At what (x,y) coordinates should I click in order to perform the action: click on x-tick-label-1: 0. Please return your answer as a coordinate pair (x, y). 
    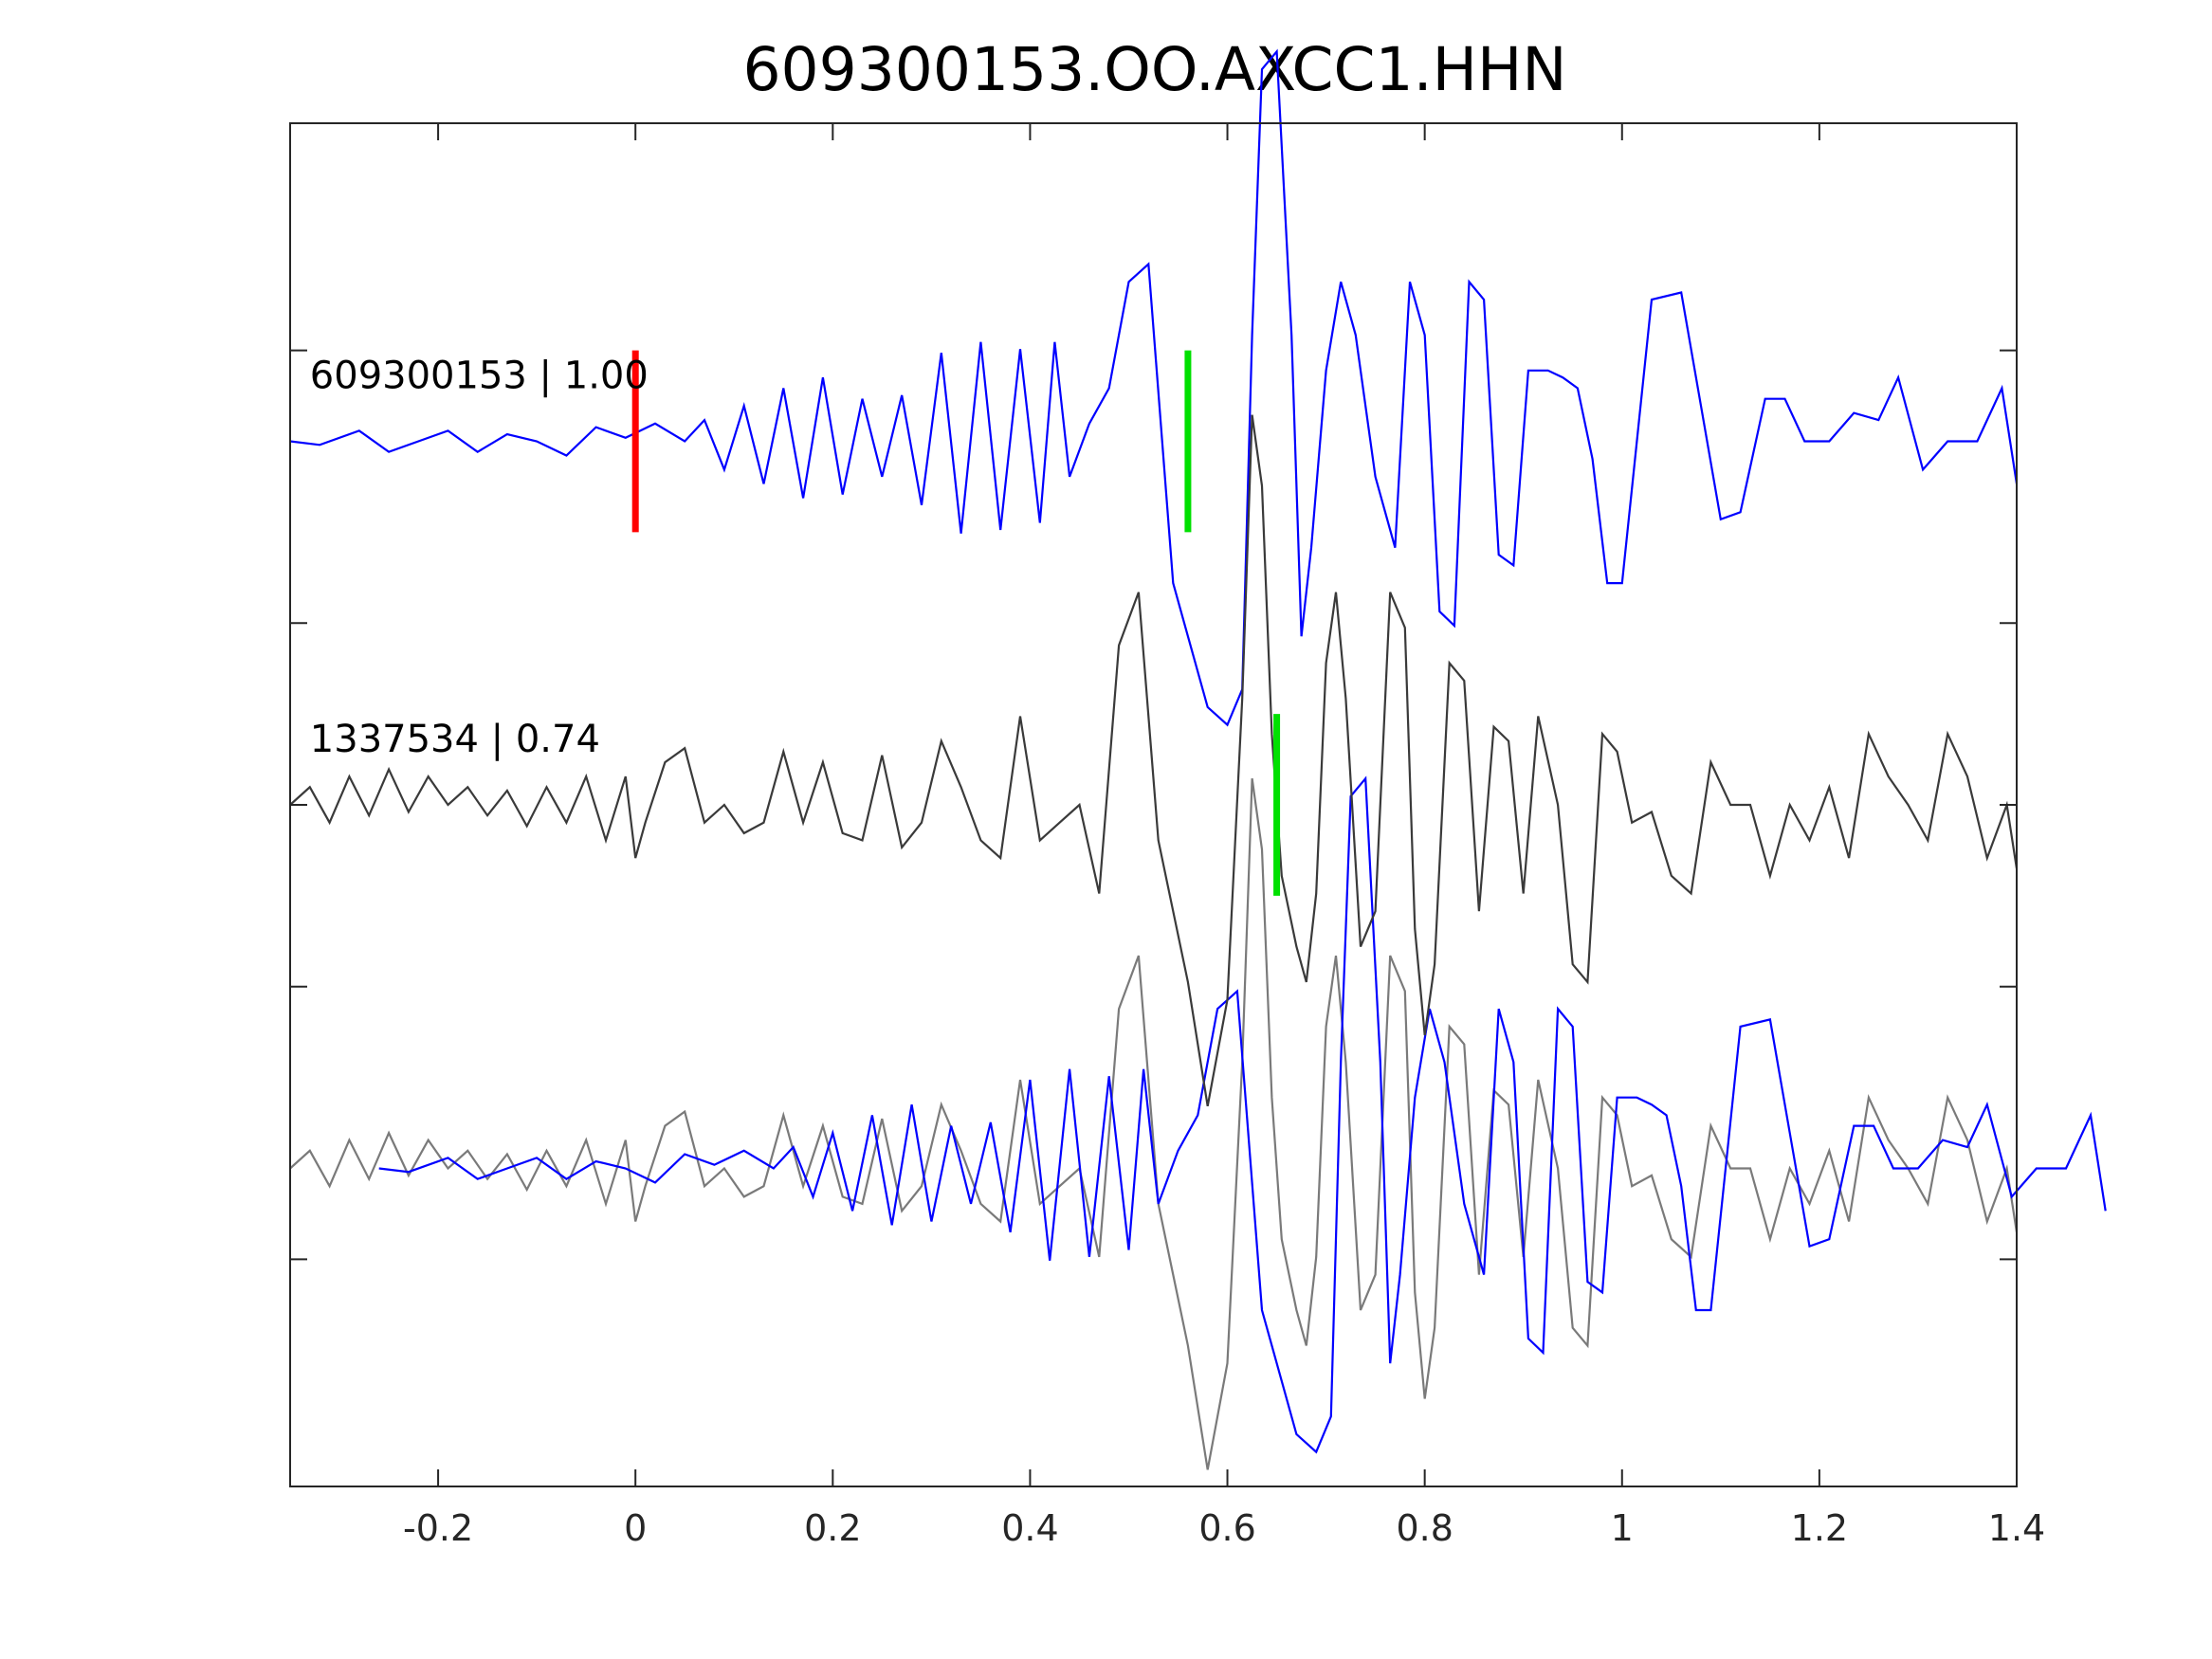
    Looking at the image, I should click on (635, 1528).